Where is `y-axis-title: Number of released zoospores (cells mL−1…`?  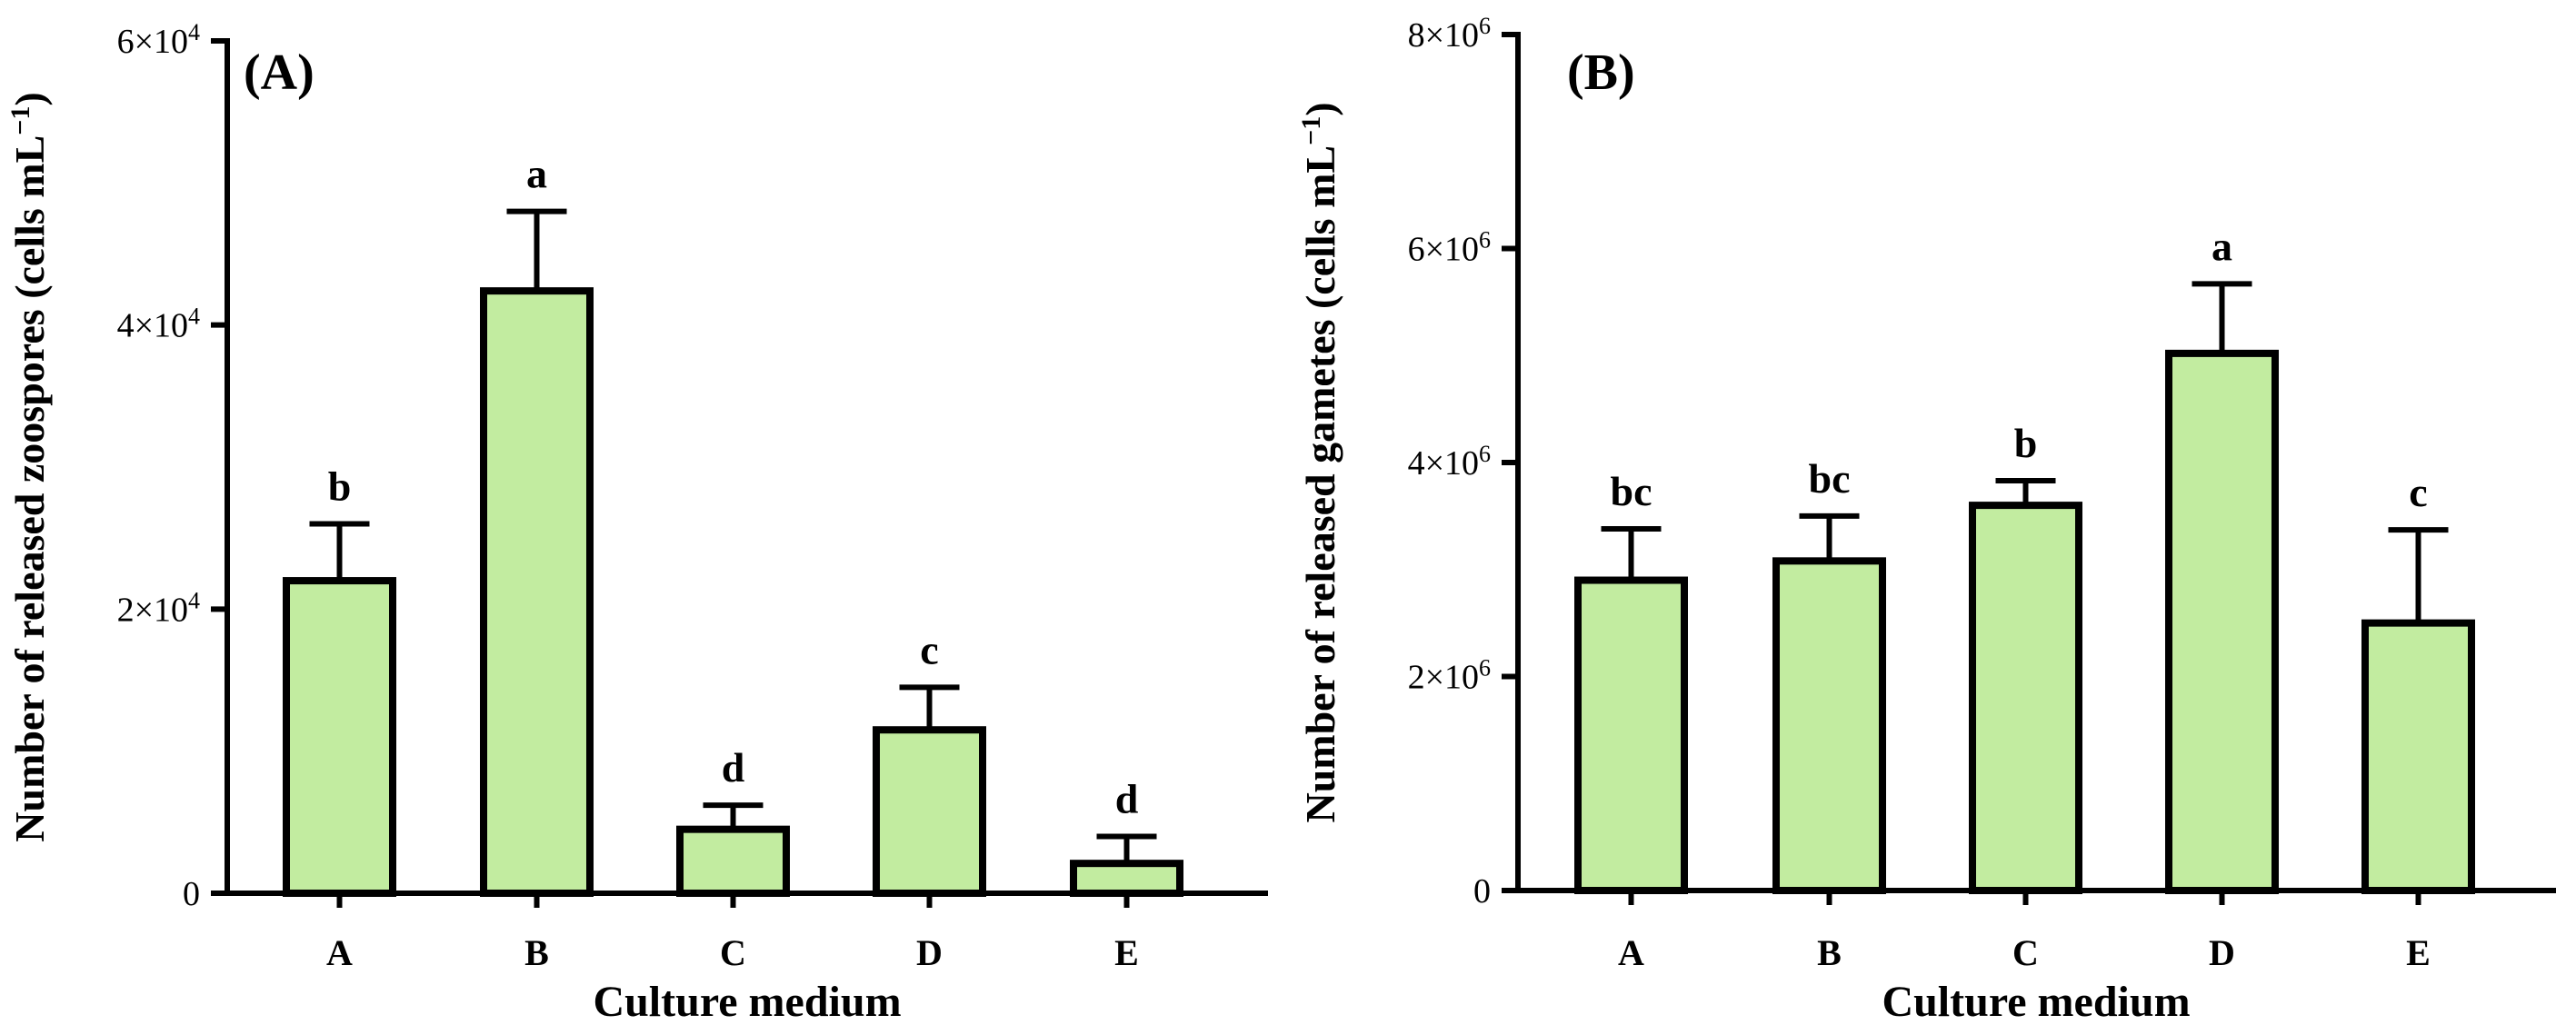
y-axis-title: Number of released zoospores (cells mL−1… is located at coordinates (29, 466).